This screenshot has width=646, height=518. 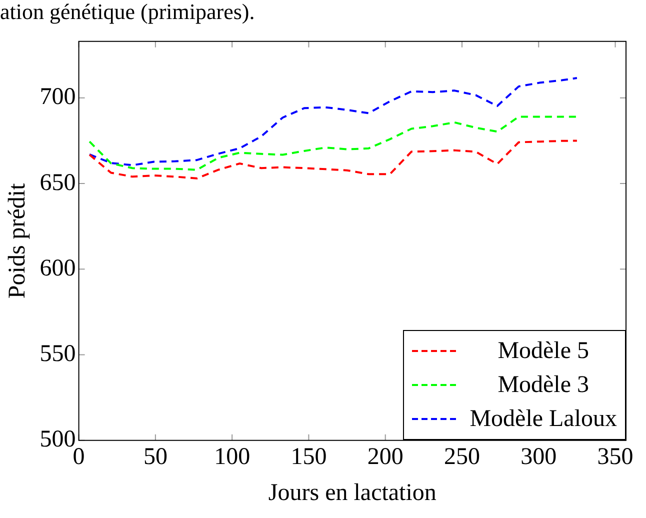 I want to click on x-tick-label: 250, so click(x=462, y=457).